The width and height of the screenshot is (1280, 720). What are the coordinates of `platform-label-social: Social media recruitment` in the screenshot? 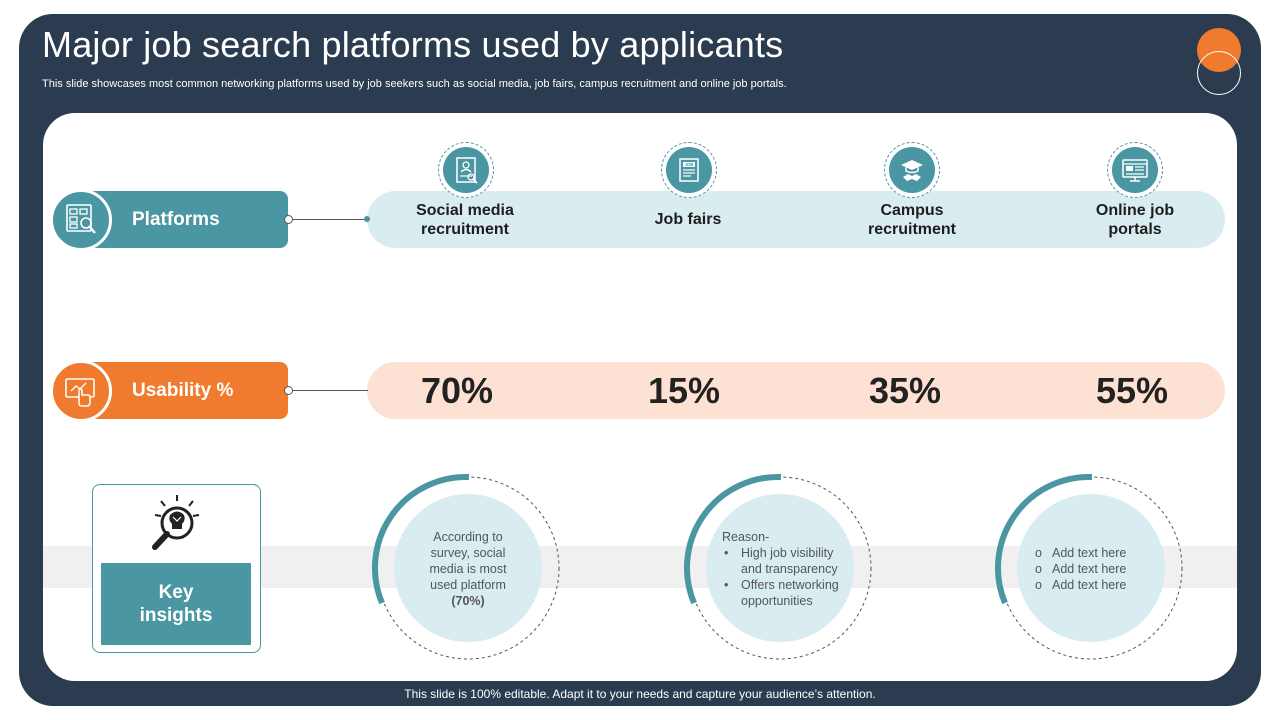 It's located at (465, 220).